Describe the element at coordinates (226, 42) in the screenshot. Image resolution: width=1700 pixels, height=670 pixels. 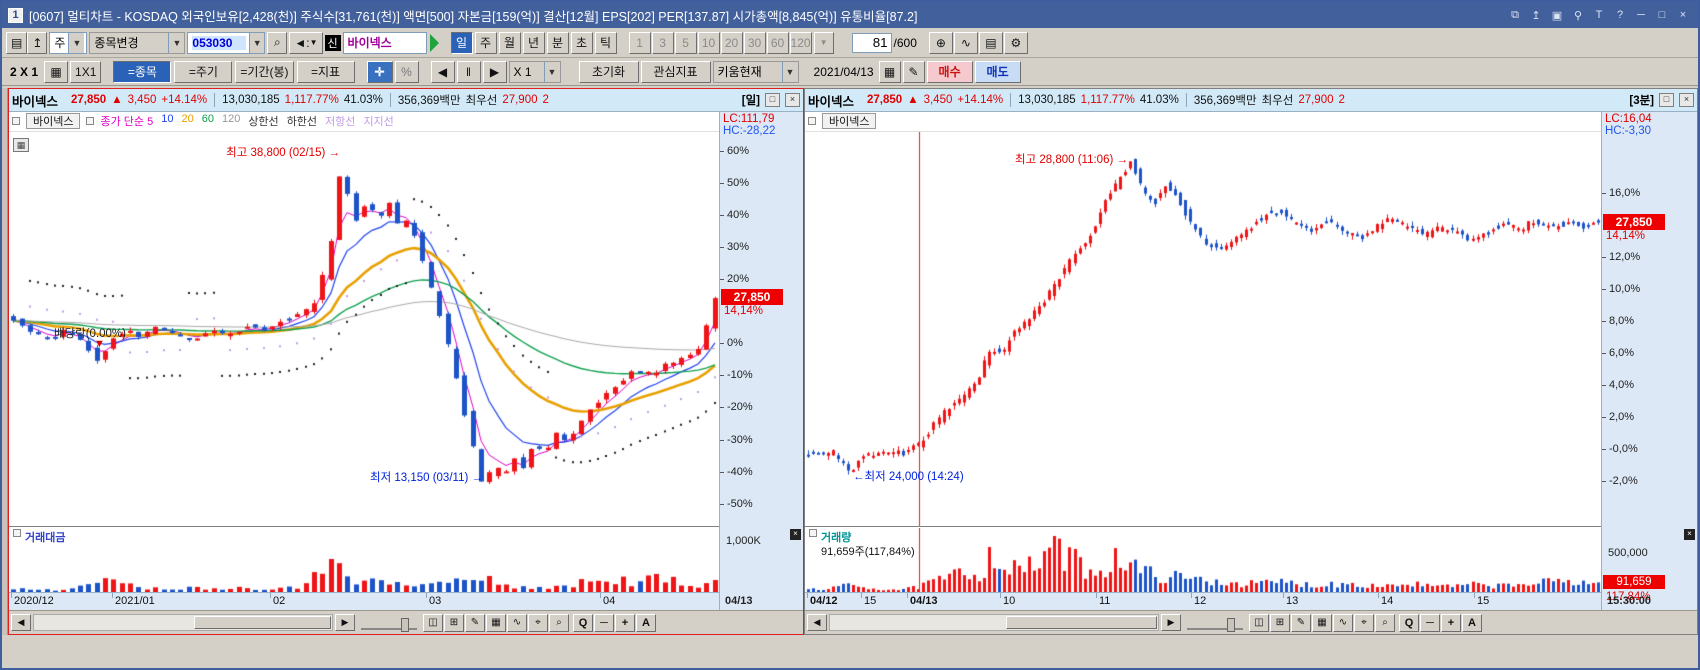
I see `stock-code-input: 053030 ▼` at that location.